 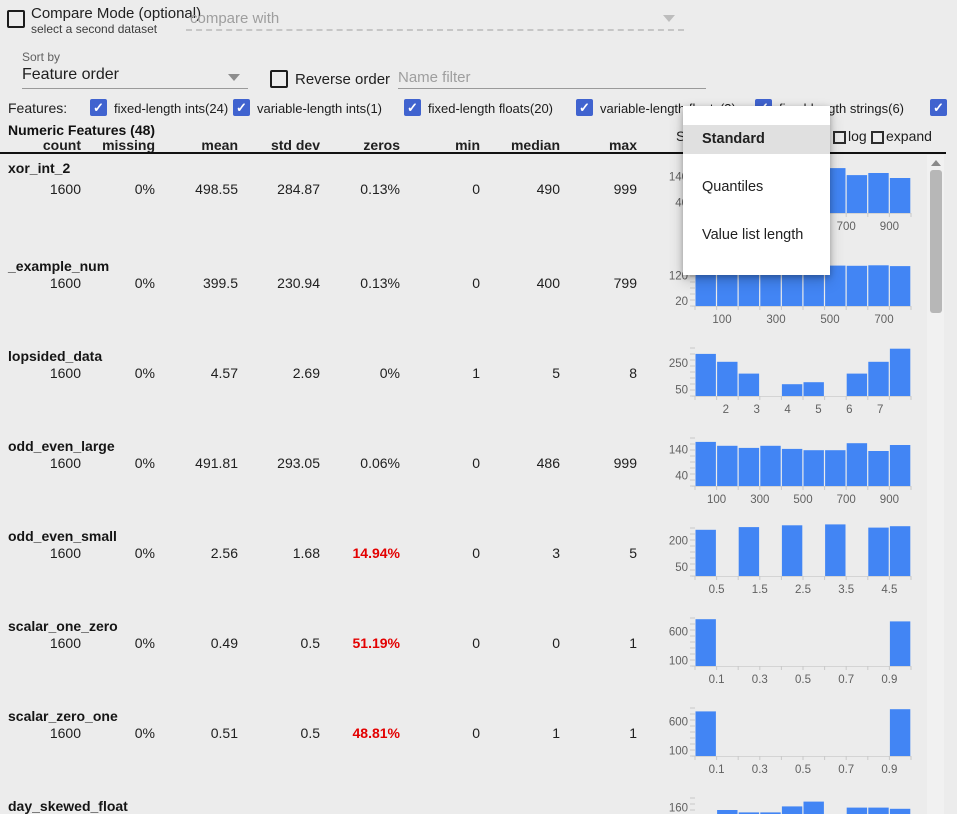 I want to click on reverse-order-checkbox, so click(x=279, y=79).